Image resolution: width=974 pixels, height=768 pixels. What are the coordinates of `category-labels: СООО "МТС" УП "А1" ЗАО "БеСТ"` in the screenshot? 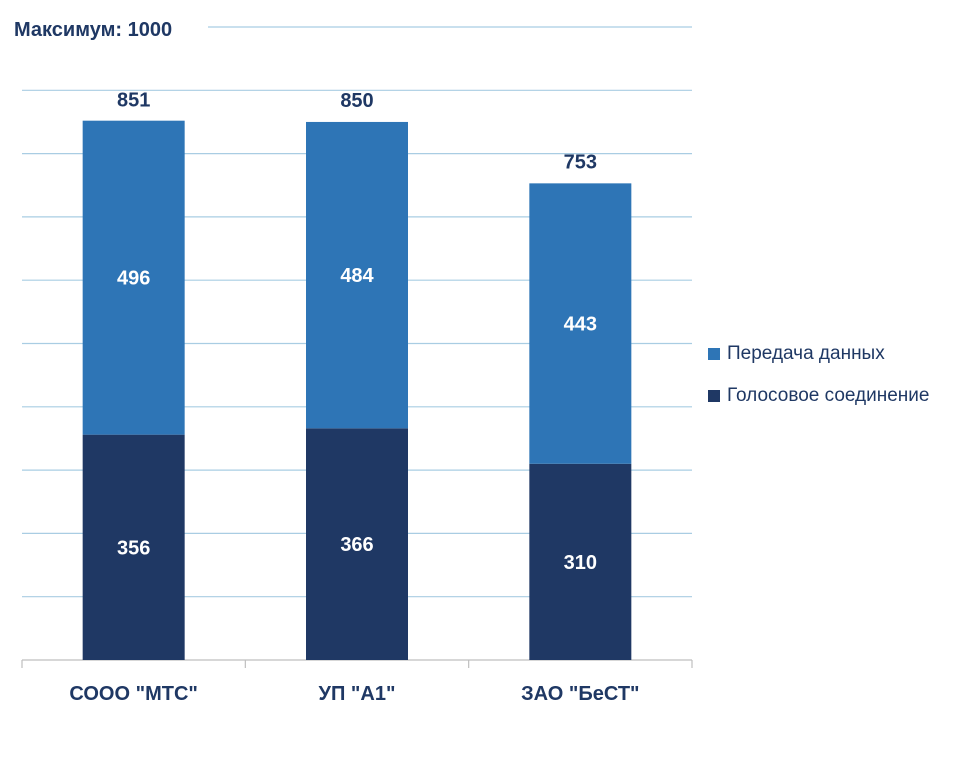 It's located at (354, 694).